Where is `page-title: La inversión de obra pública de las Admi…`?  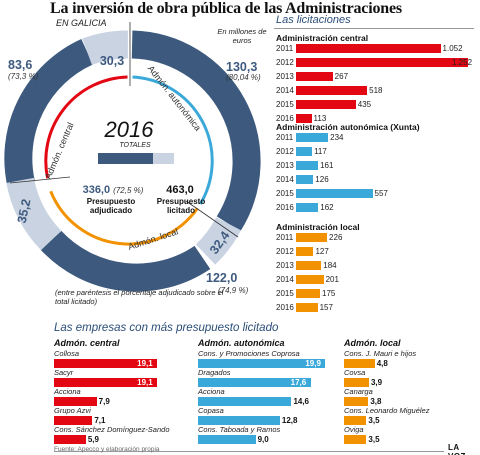
page-title: La inversión de obra pública de las Admi… is located at coordinates (226, 8).